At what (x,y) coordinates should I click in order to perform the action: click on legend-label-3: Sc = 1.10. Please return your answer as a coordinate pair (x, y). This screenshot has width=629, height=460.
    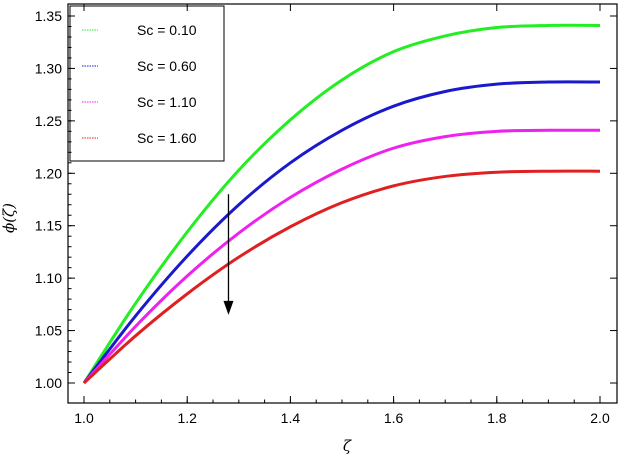
    Looking at the image, I should click on (167, 102).